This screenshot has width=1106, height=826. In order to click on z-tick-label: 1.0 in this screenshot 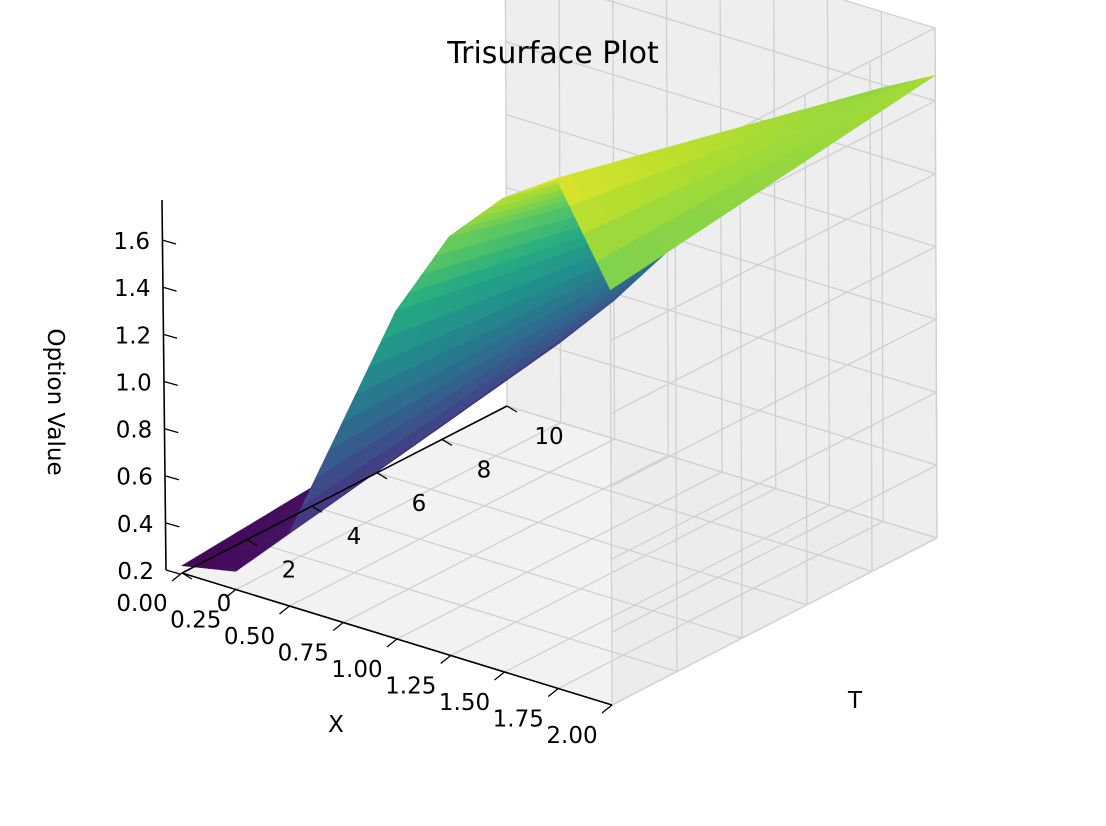, I will do `click(133, 383)`.